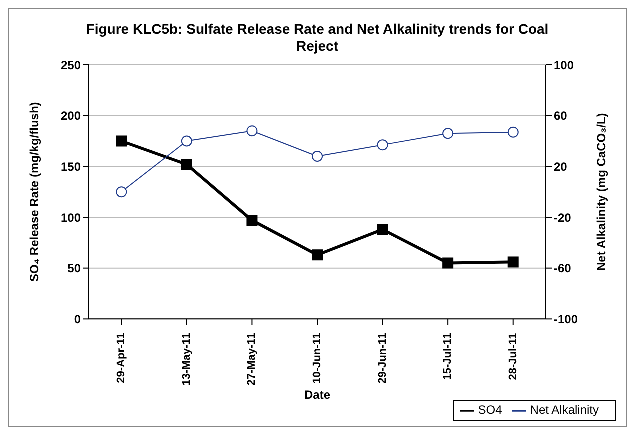 Image resolution: width=635 pixels, height=435 pixels. Describe the element at coordinates (317, 38) in the screenshot. I see `chart-title: Figure KLC5b: Sulfate Release Rate and Net Alkalinity trends for Coal Reject` at that location.